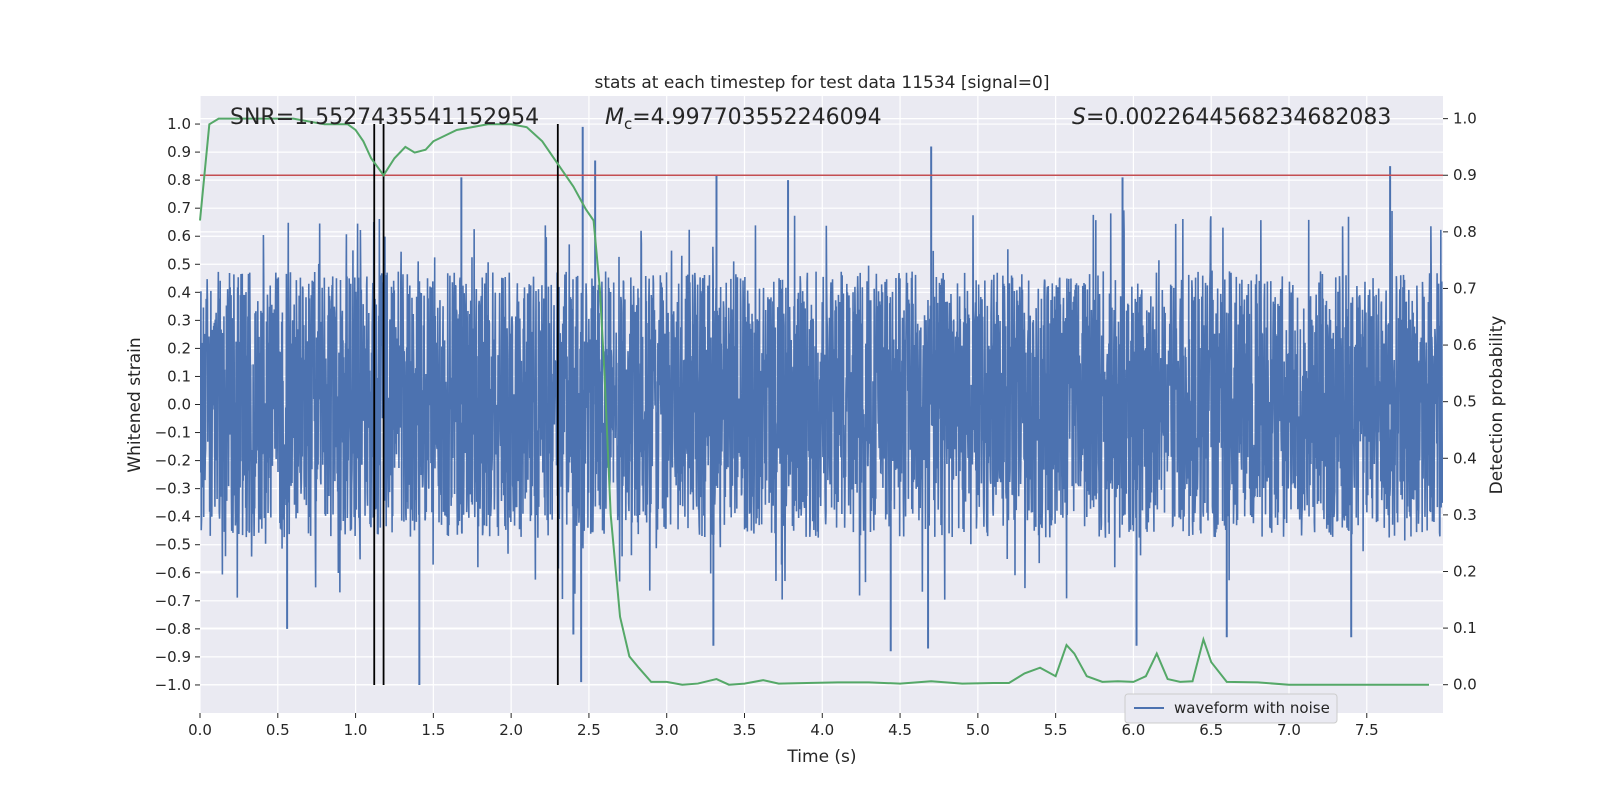 This screenshot has height=800, width=1600. What do you see at coordinates (1465, 175) in the screenshot?
I see `y-tick-label-right: 0.9` at bounding box center [1465, 175].